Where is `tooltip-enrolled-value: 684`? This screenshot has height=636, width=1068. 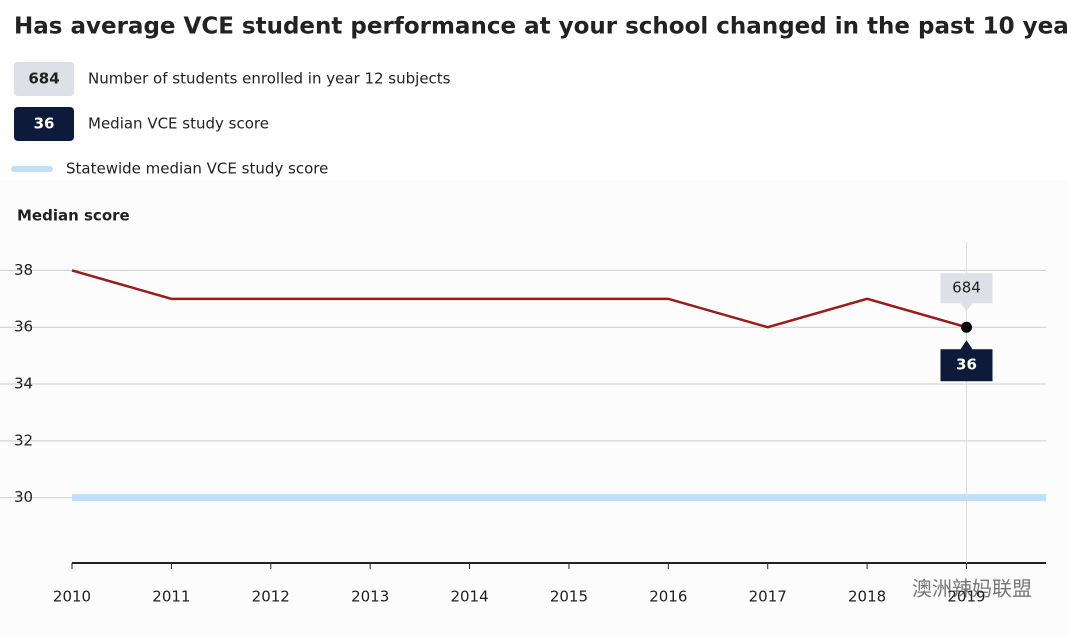 tooltip-enrolled-value: 684 is located at coordinates (966, 288).